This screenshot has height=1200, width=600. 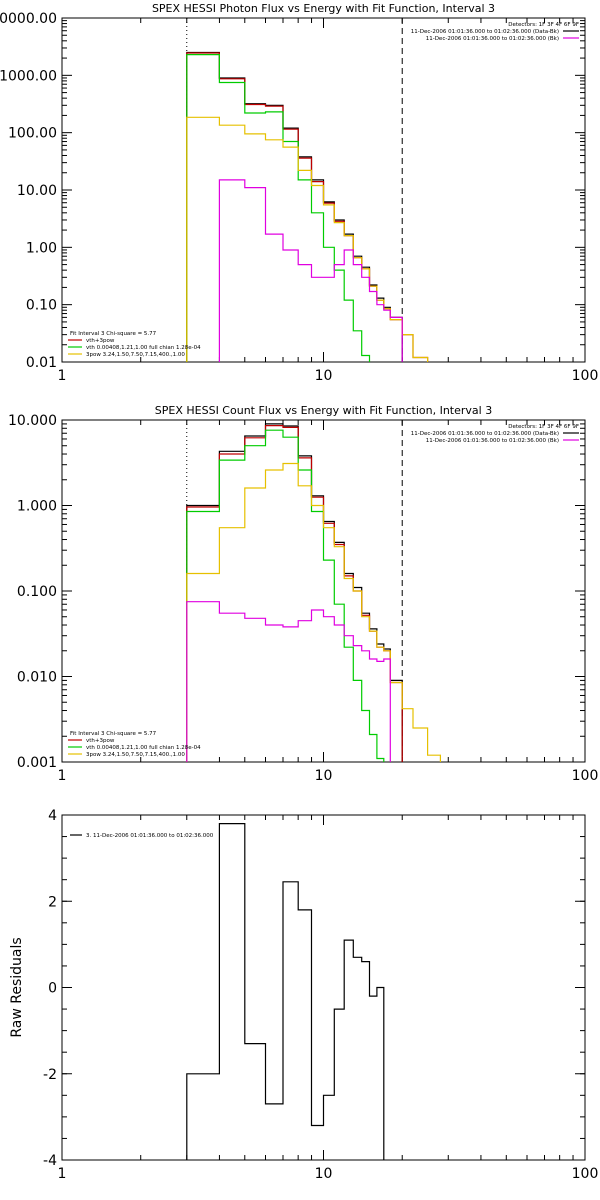 I want to click on y-tick-label: 4, so click(x=52, y=816).